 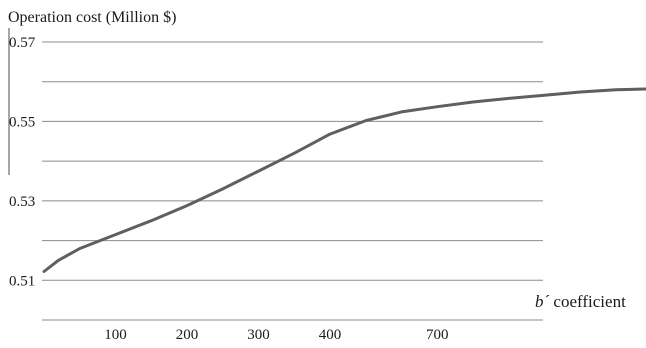 What do you see at coordinates (276, 335) in the screenshot?
I see `x-tick-labels: 100 200 300 400 700` at bounding box center [276, 335].